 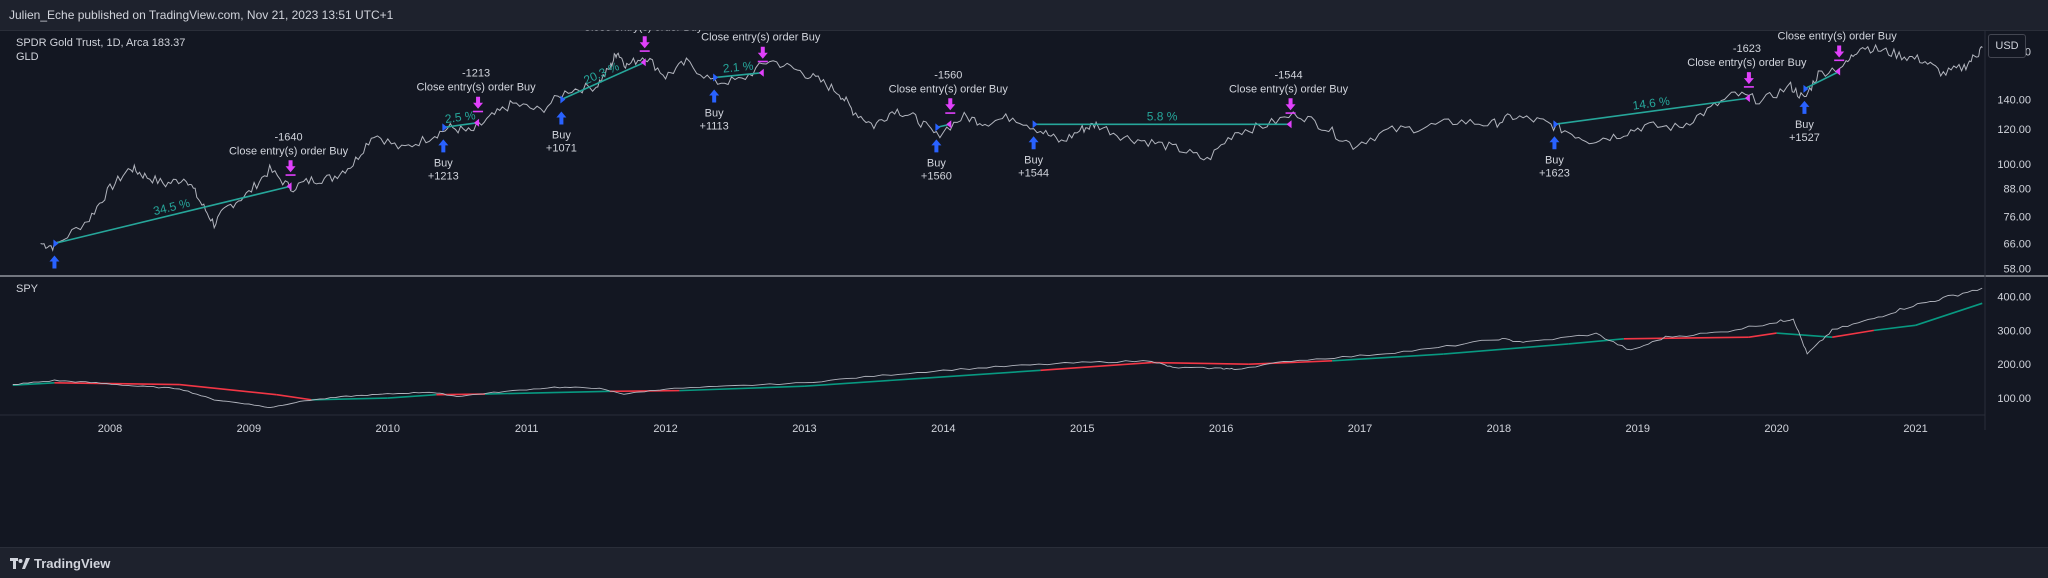 What do you see at coordinates (1915, 429) in the screenshot?
I see `x-tick: 2021` at bounding box center [1915, 429].